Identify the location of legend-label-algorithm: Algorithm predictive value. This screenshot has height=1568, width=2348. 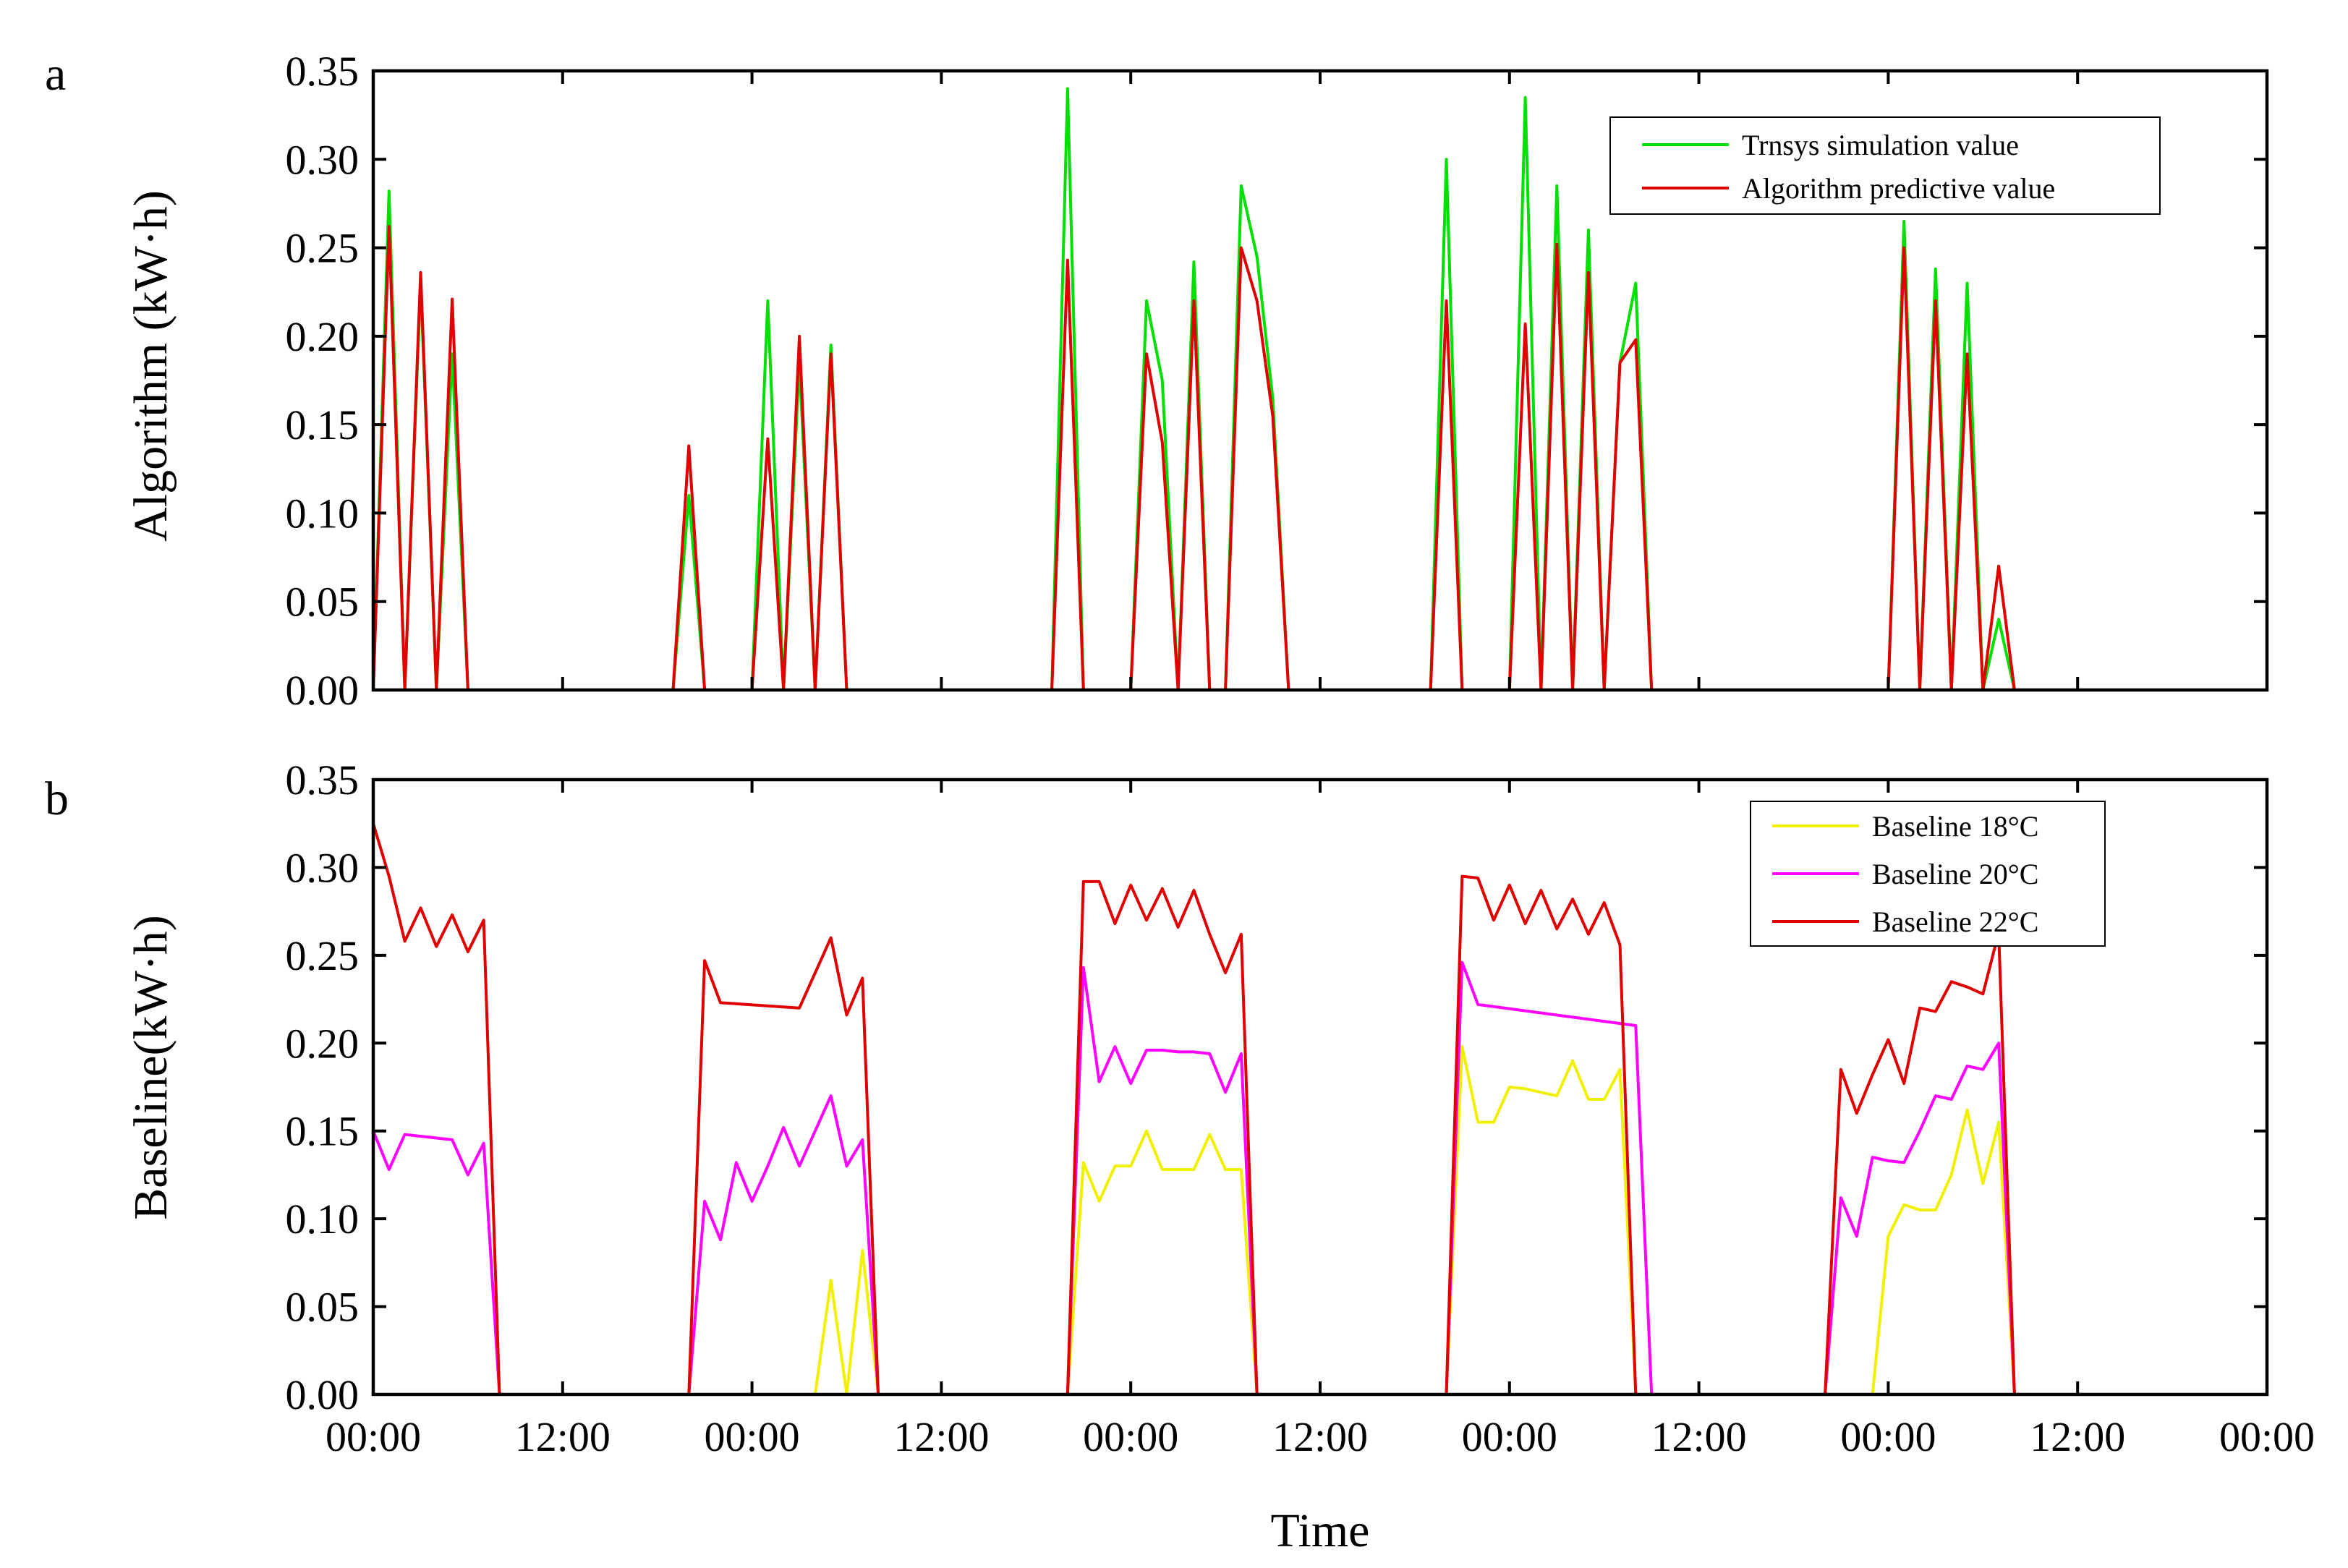
(1898, 188).